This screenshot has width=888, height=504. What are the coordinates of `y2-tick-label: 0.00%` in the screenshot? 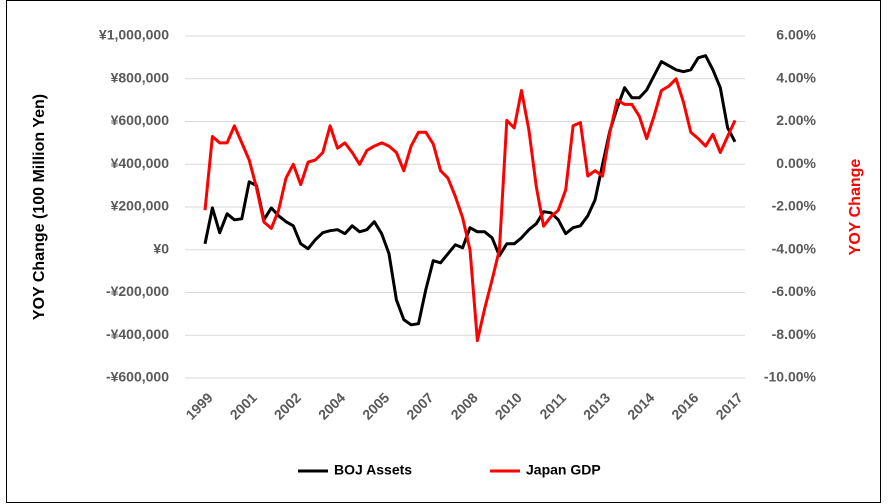 It's located at (796, 163).